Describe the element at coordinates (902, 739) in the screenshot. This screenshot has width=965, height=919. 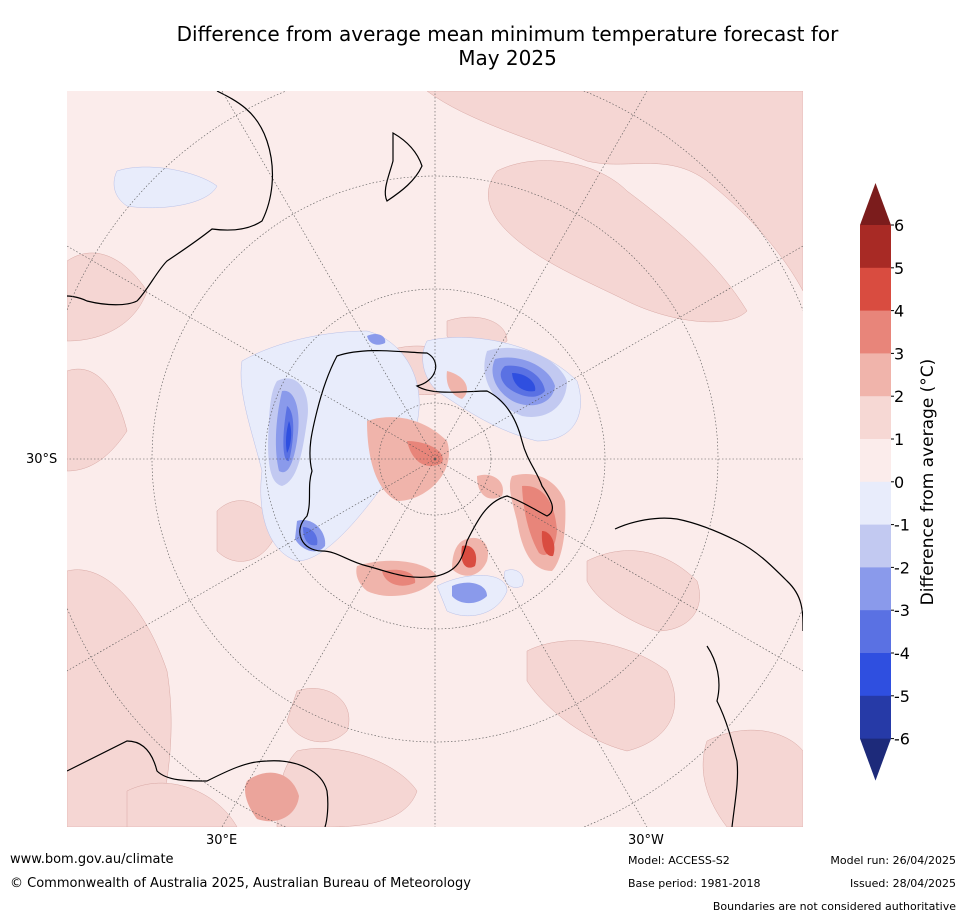
I see `colorbar-tick-label: -6` at that location.